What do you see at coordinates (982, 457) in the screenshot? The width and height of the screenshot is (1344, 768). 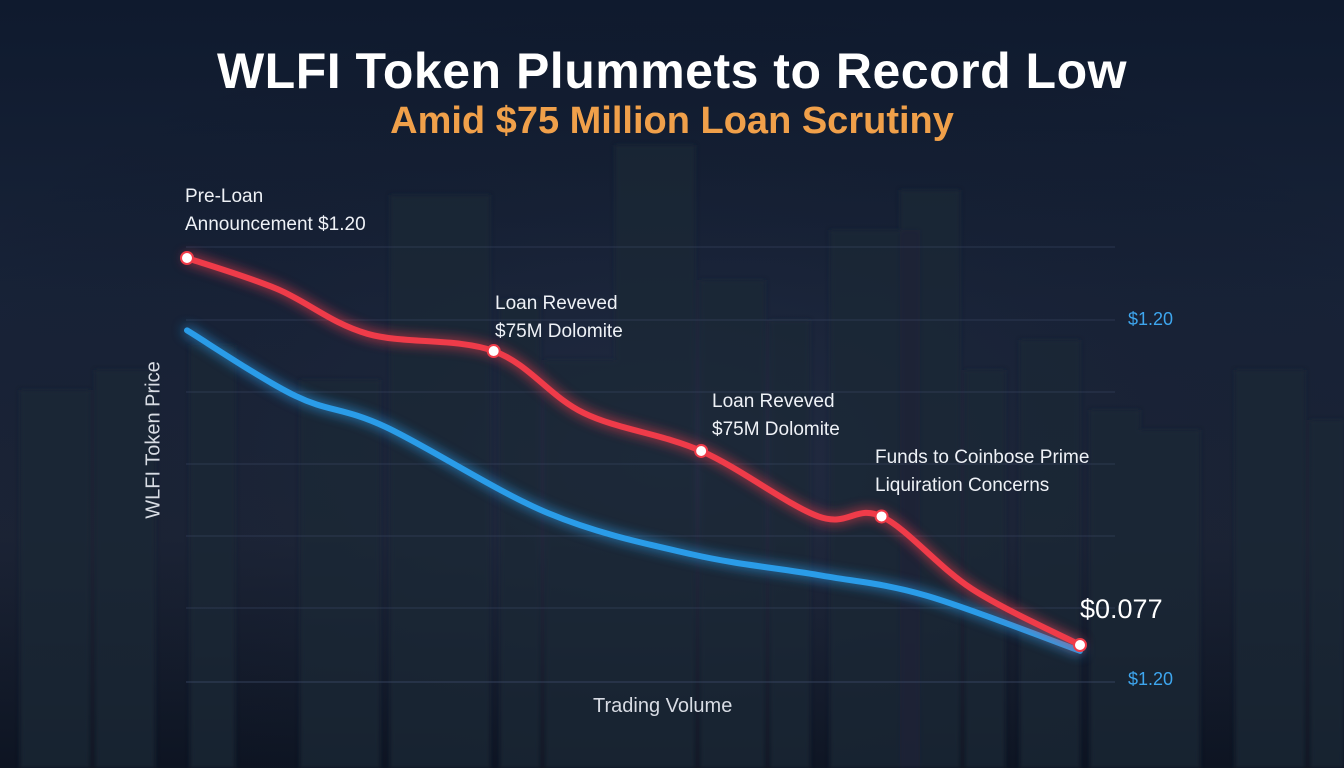 I see `annotation-line: Funds to Coinbose Prime` at bounding box center [982, 457].